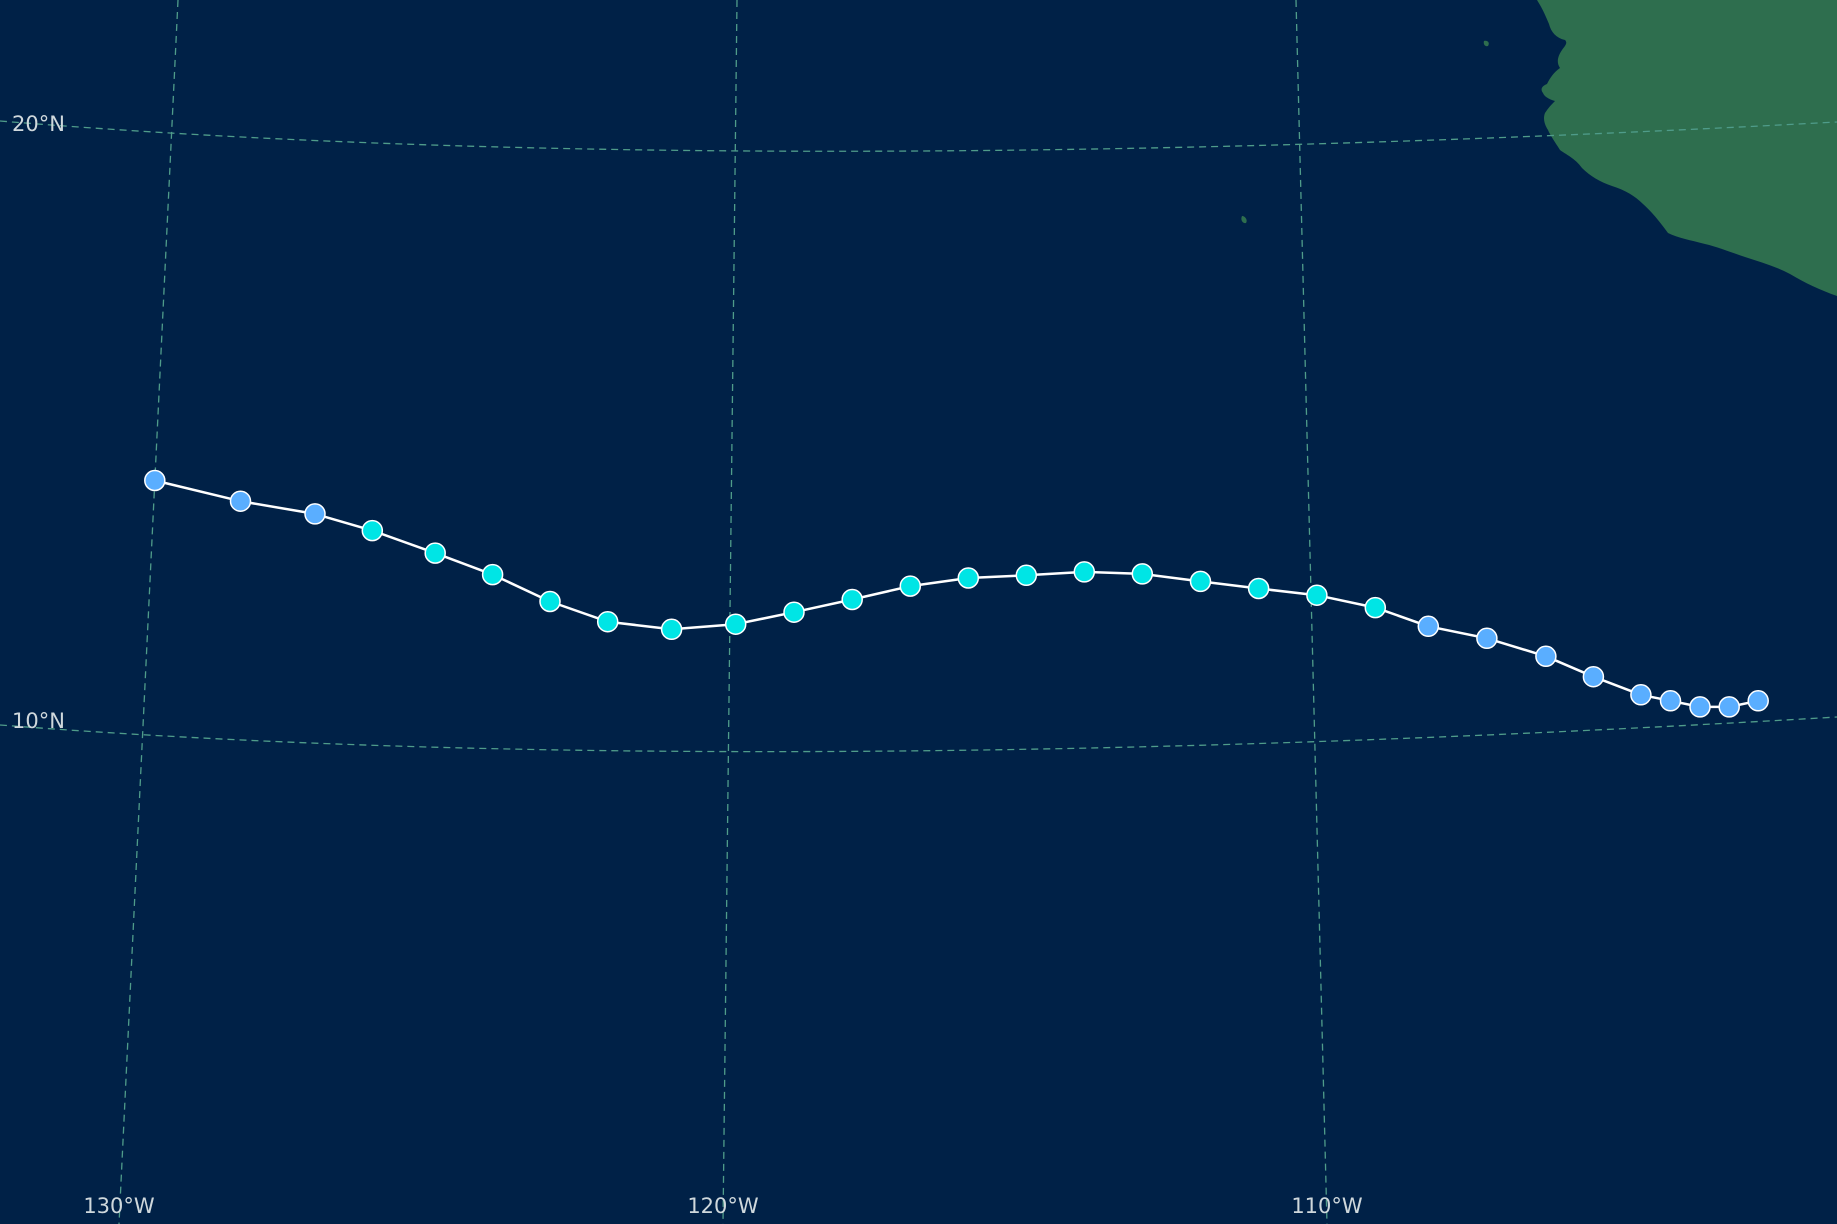 The width and height of the screenshot is (1837, 1224). I want to click on land-islet, so click(1244, 220).